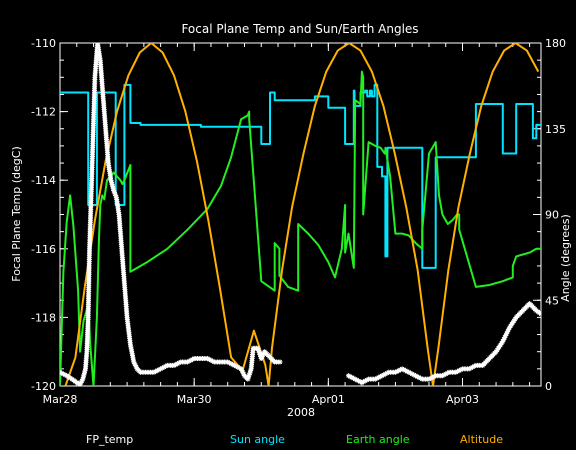 Image resolution: width=576 pixels, height=450 pixels. Describe the element at coordinates (481, 439) in the screenshot. I see `legend-item-altitude: Altitude` at that location.